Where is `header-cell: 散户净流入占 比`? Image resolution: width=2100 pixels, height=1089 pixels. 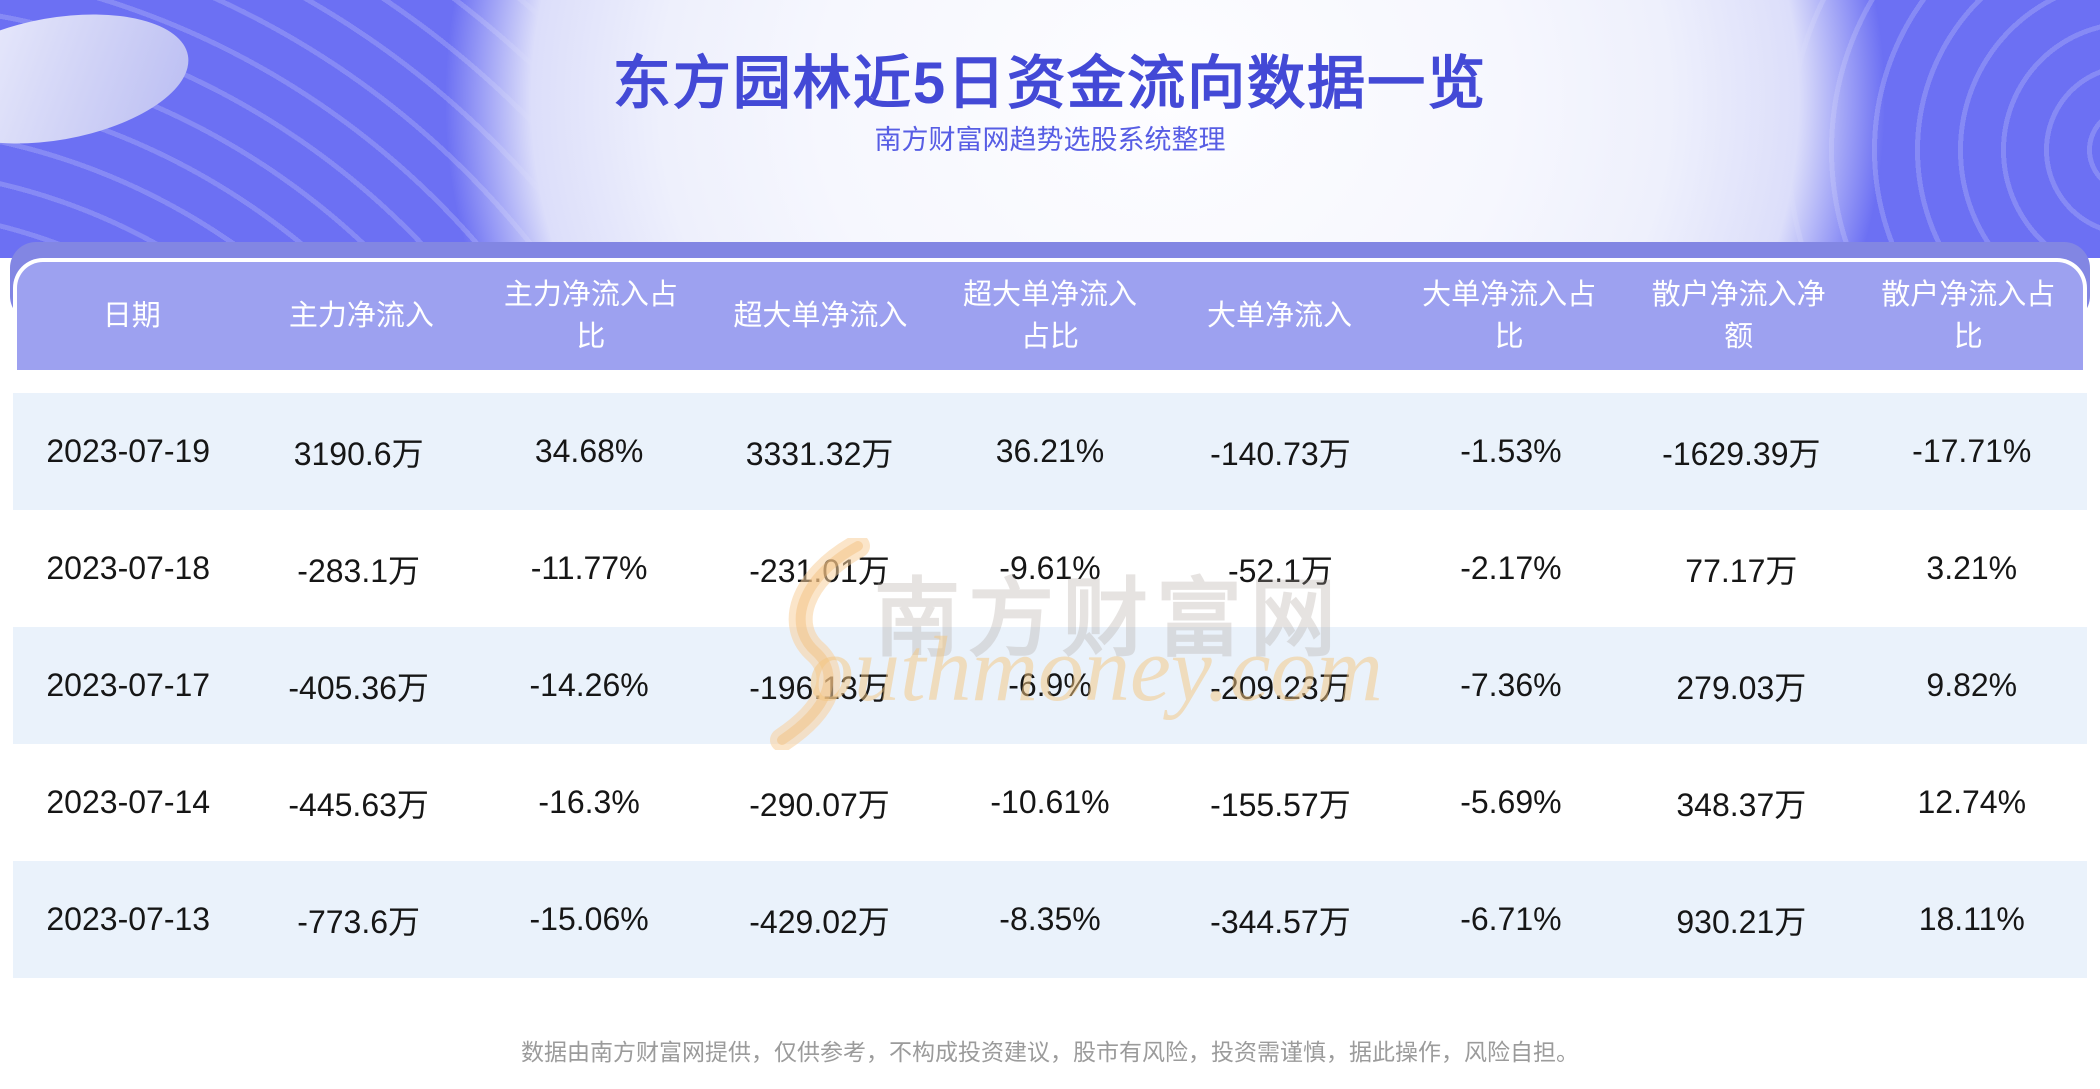
header-cell: 散户净流入占 比 is located at coordinates (1968, 315).